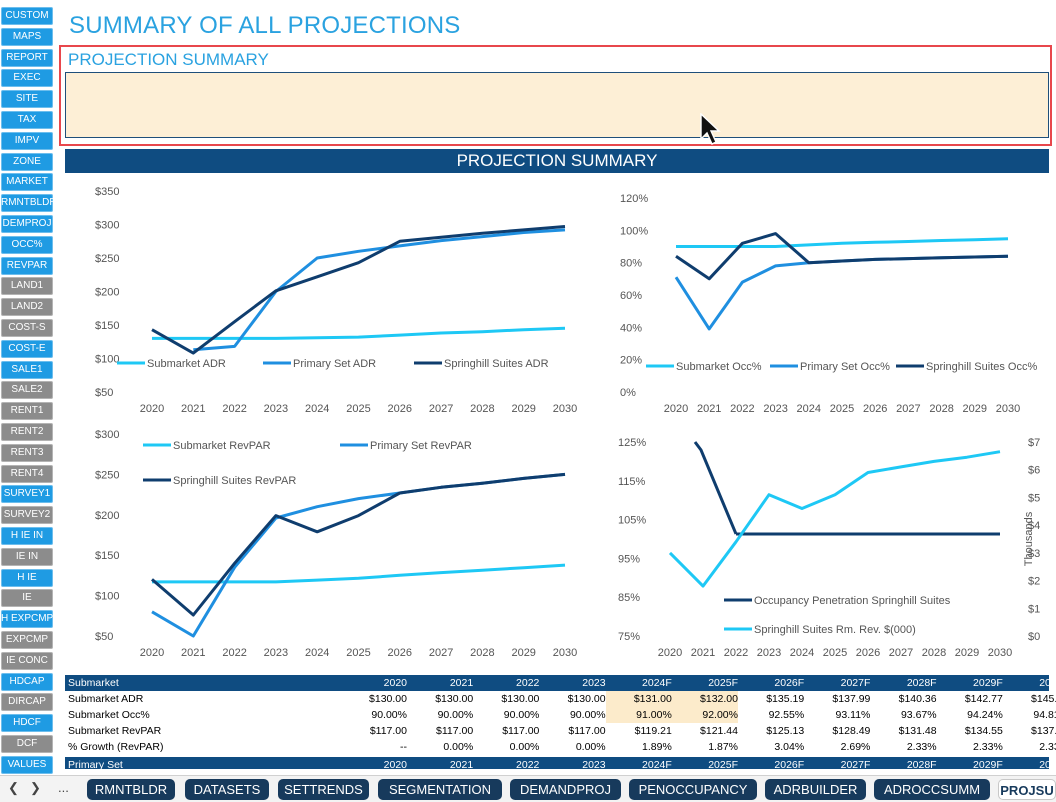 Image resolution: width=1056 pixels, height=802 pixels. I want to click on tab-scroll-left-icon: ❮, so click(13, 787).